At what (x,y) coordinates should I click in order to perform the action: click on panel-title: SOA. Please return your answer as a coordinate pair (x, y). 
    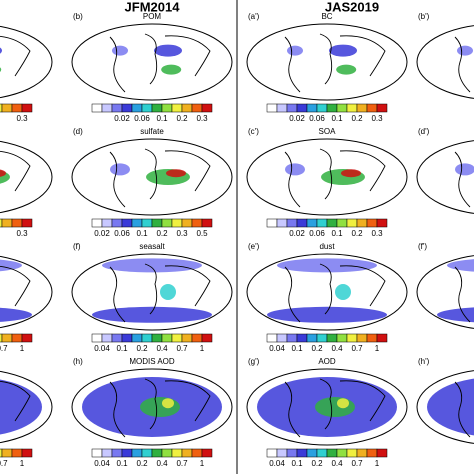
    Looking at the image, I should click on (328, 131).